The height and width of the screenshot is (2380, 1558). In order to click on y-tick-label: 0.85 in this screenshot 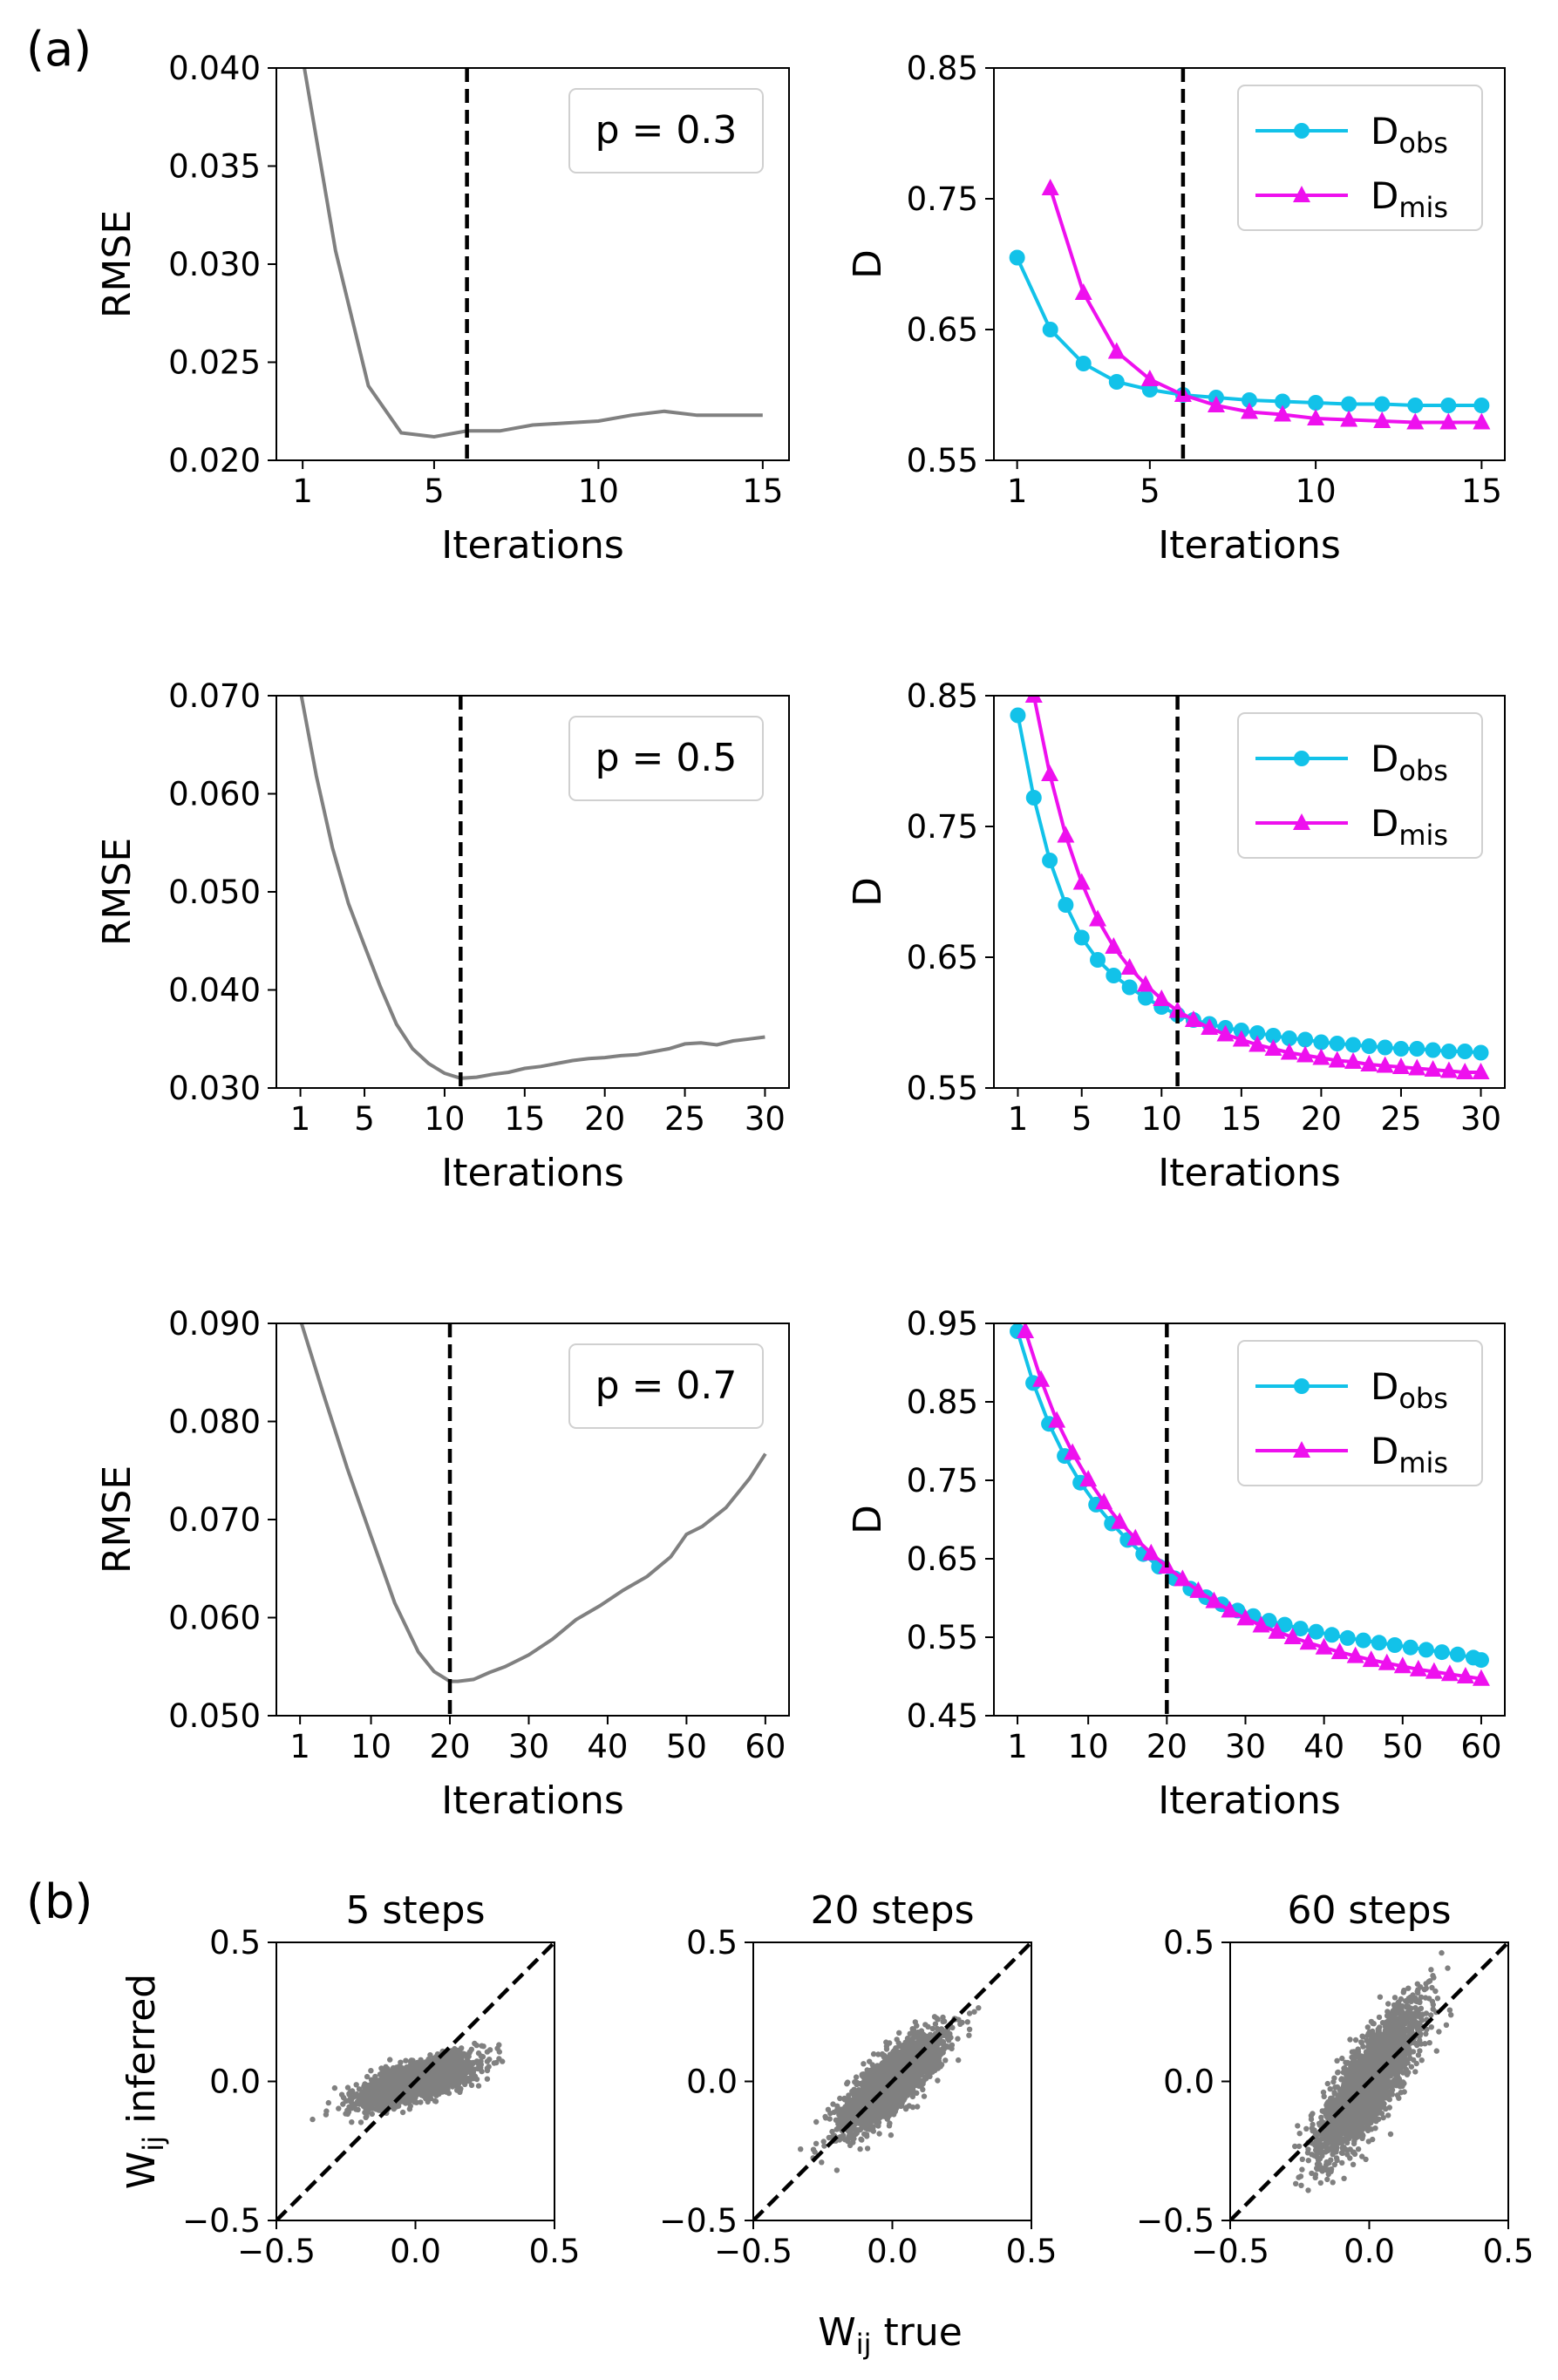, I will do `click(942, 68)`.